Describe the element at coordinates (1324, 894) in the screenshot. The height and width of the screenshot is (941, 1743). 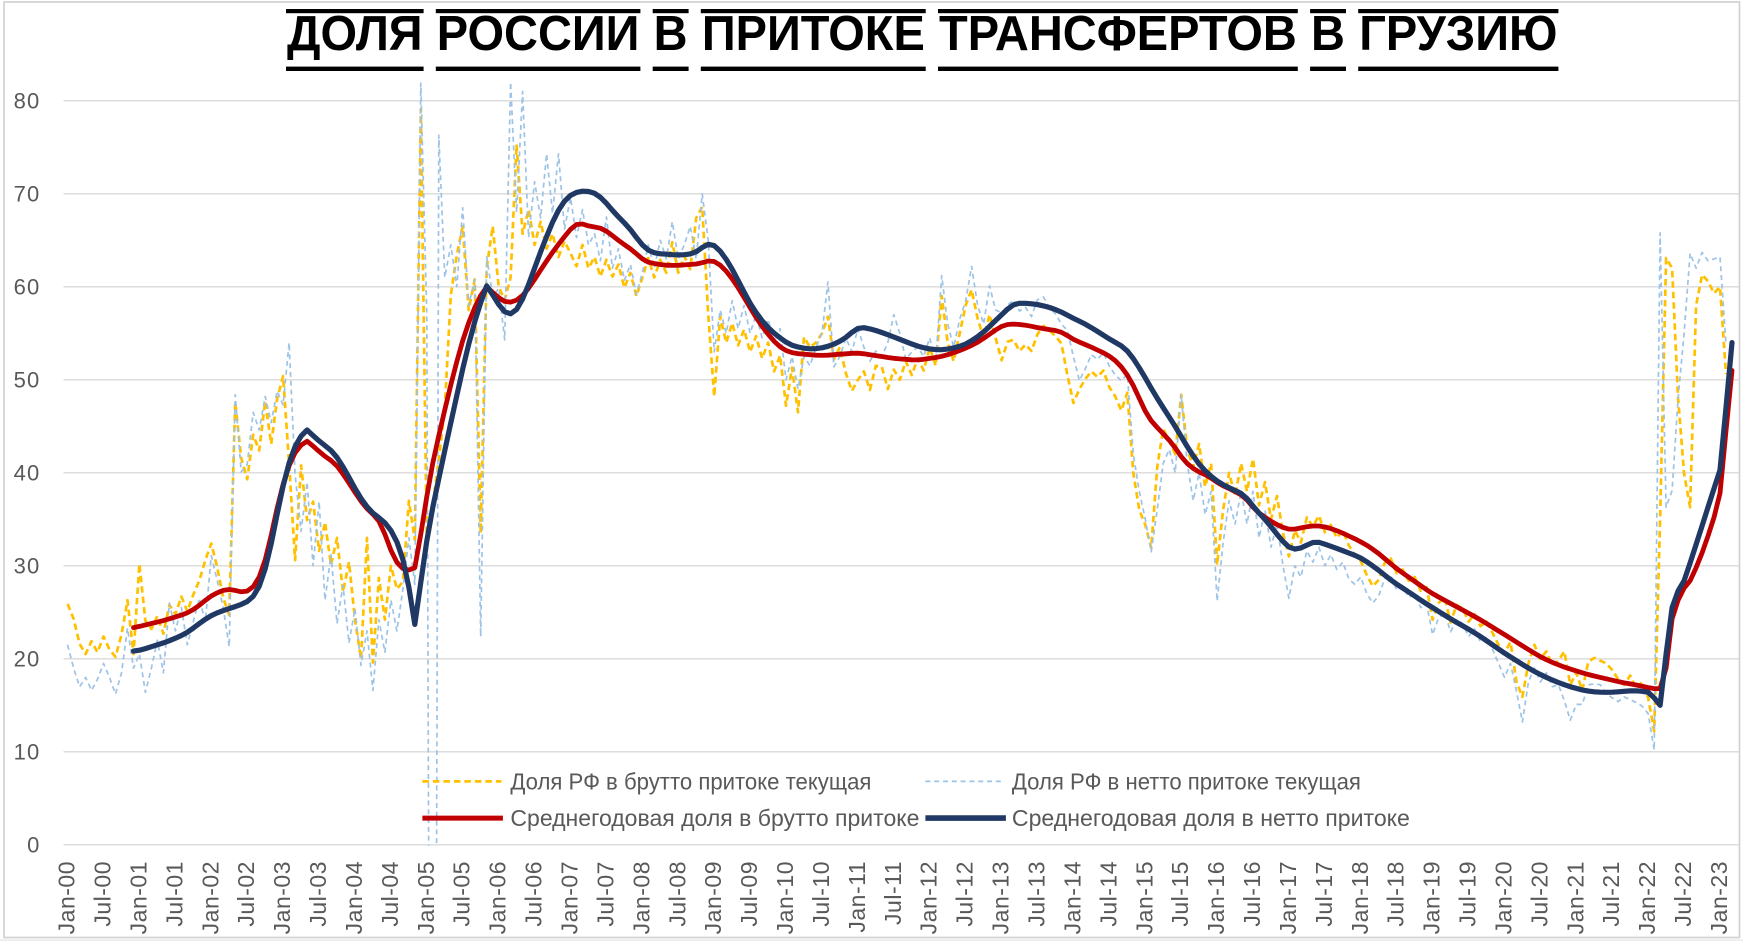
I see `svg-text: Jul-17` at that location.